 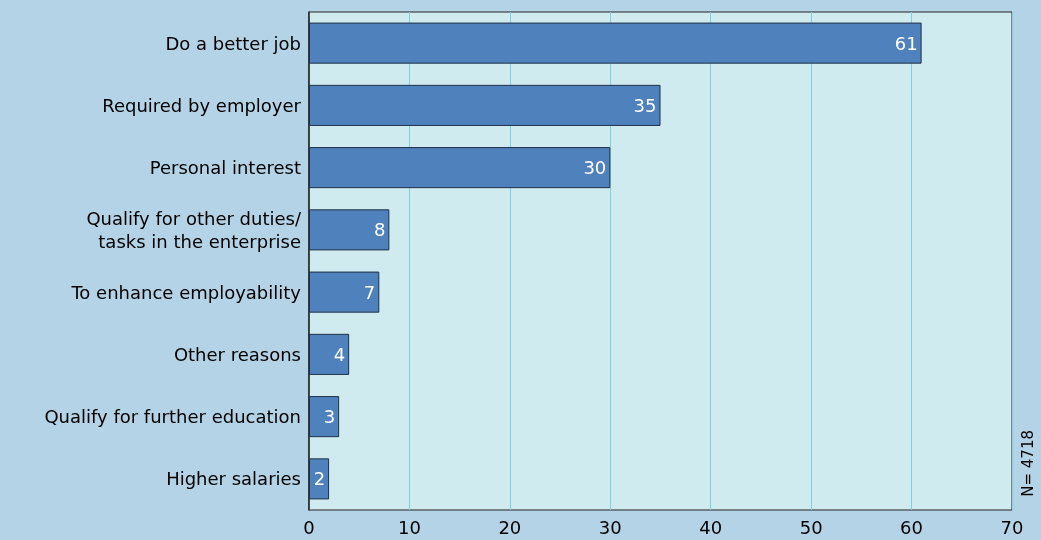 I want to click on x-tick-label: 50, so click(x=811, y=527).